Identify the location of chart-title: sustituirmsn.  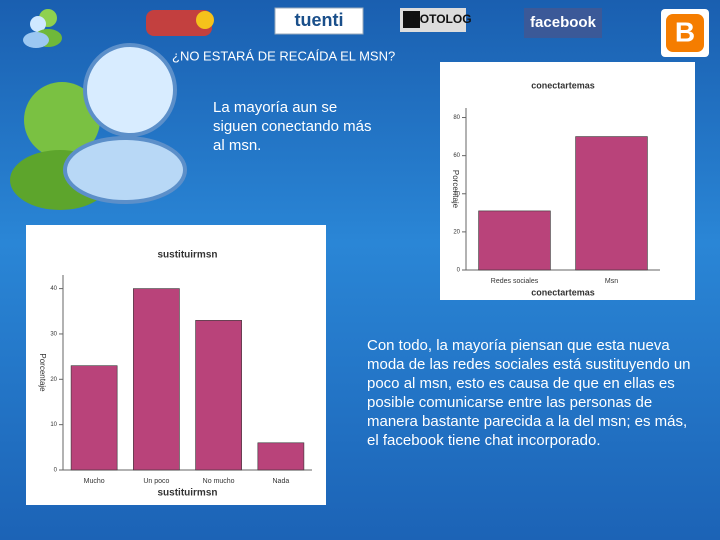
(187, 255).